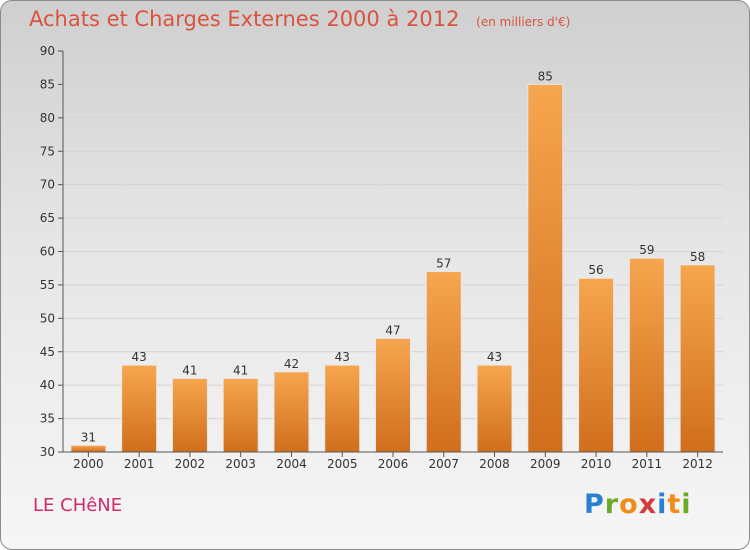 The width and height of the screenshot is (750, 550). I want to click on chart-title-text: Achats et Charges Externes 2000 à 2012, so click(244, 19).